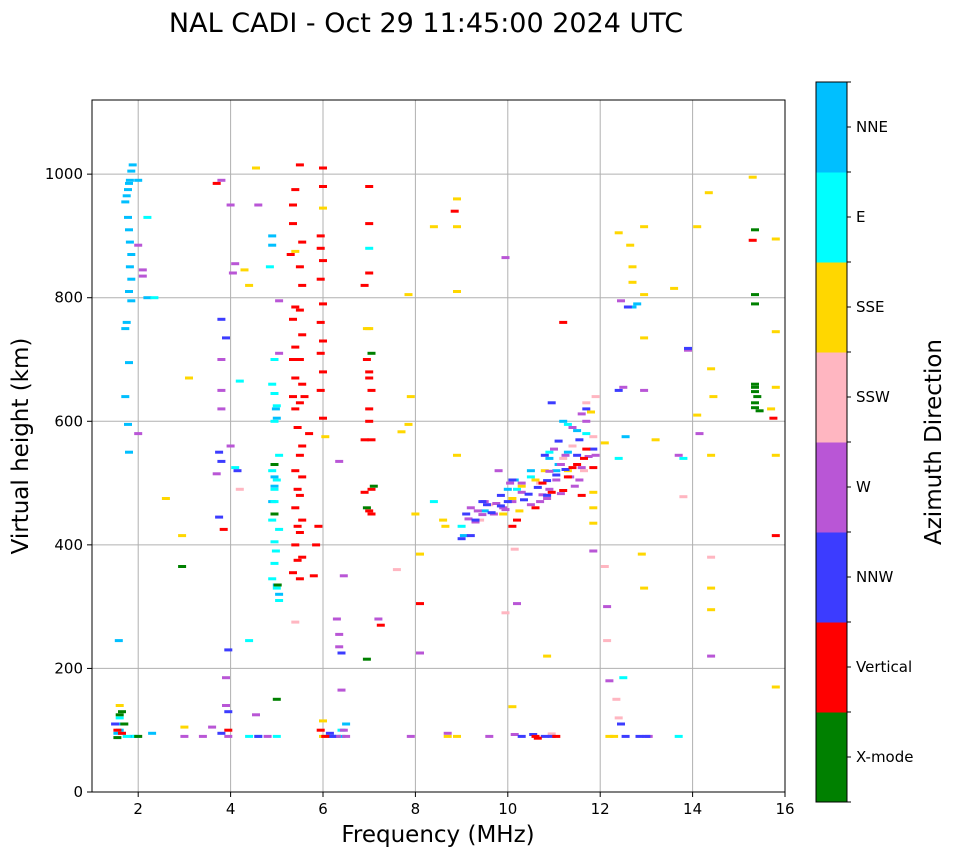 The width and height of the screenshot is (958, 857). What do you see at coordinates (860, 217) in the screenshot?
I see `colorbar-label: E` at bounding box center [860, 217].